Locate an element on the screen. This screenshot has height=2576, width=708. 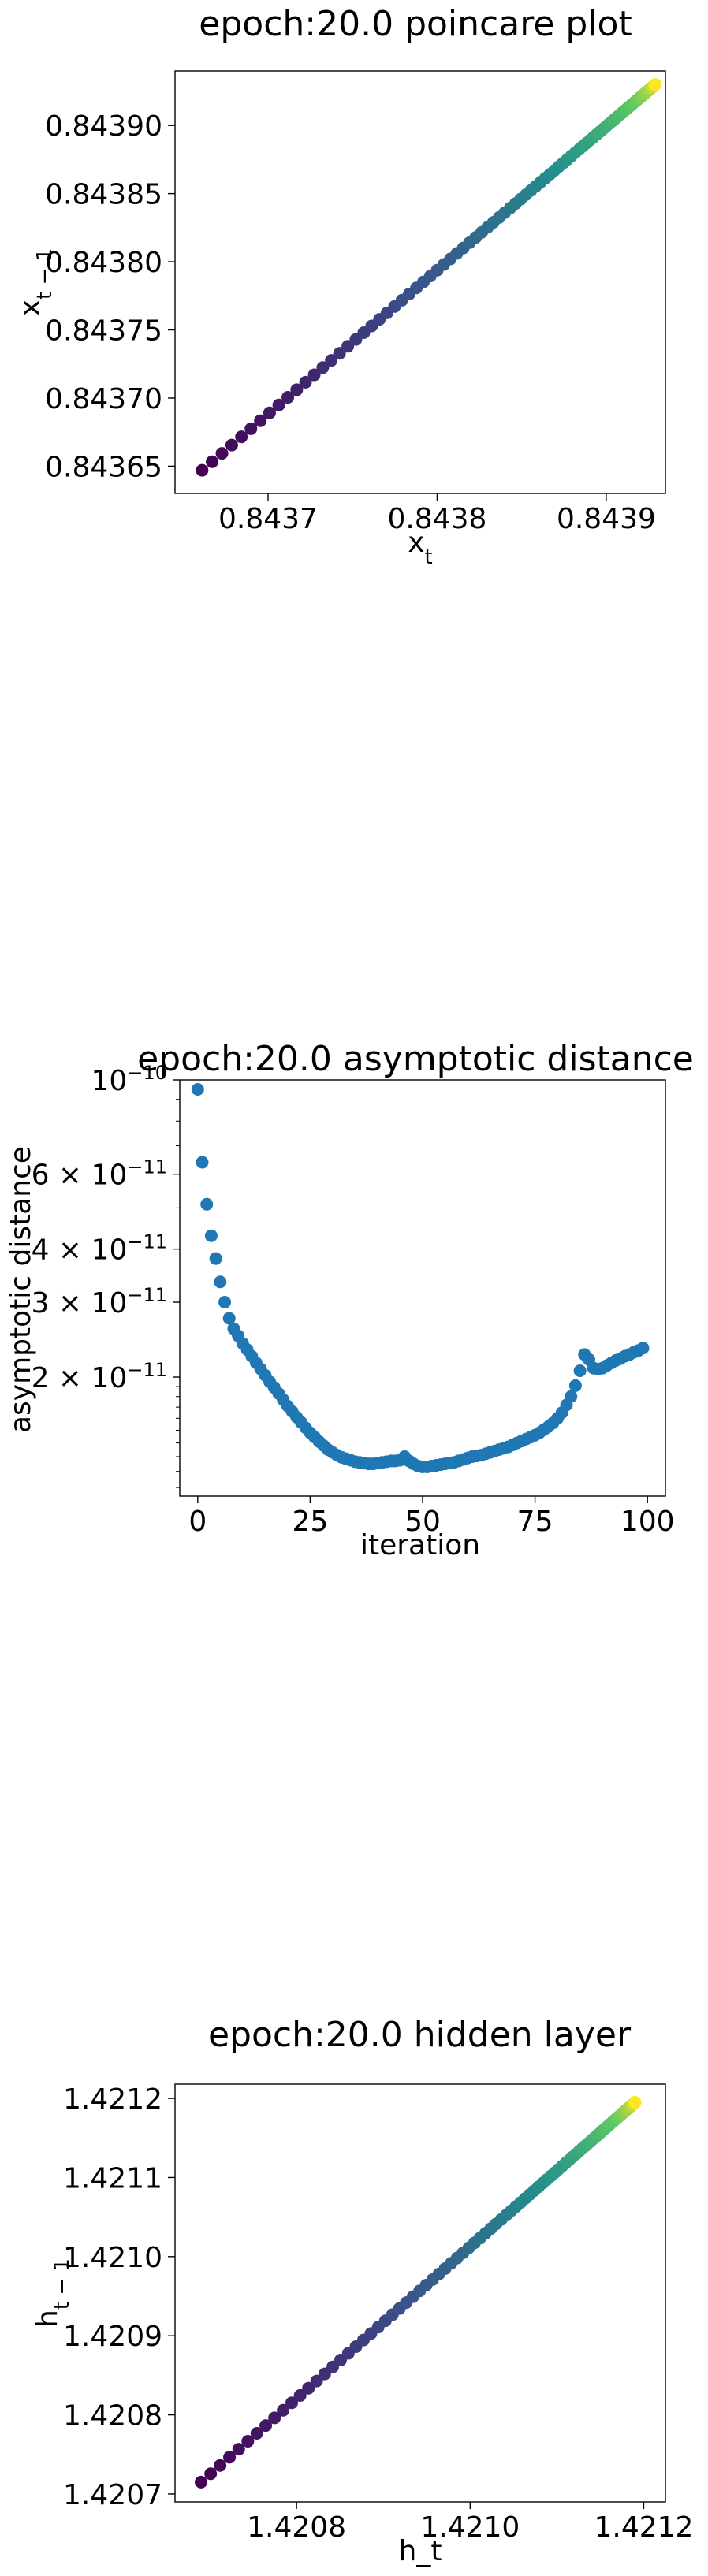
y-axis-label: asymptotic distance is located at coordinates (21, 1289).